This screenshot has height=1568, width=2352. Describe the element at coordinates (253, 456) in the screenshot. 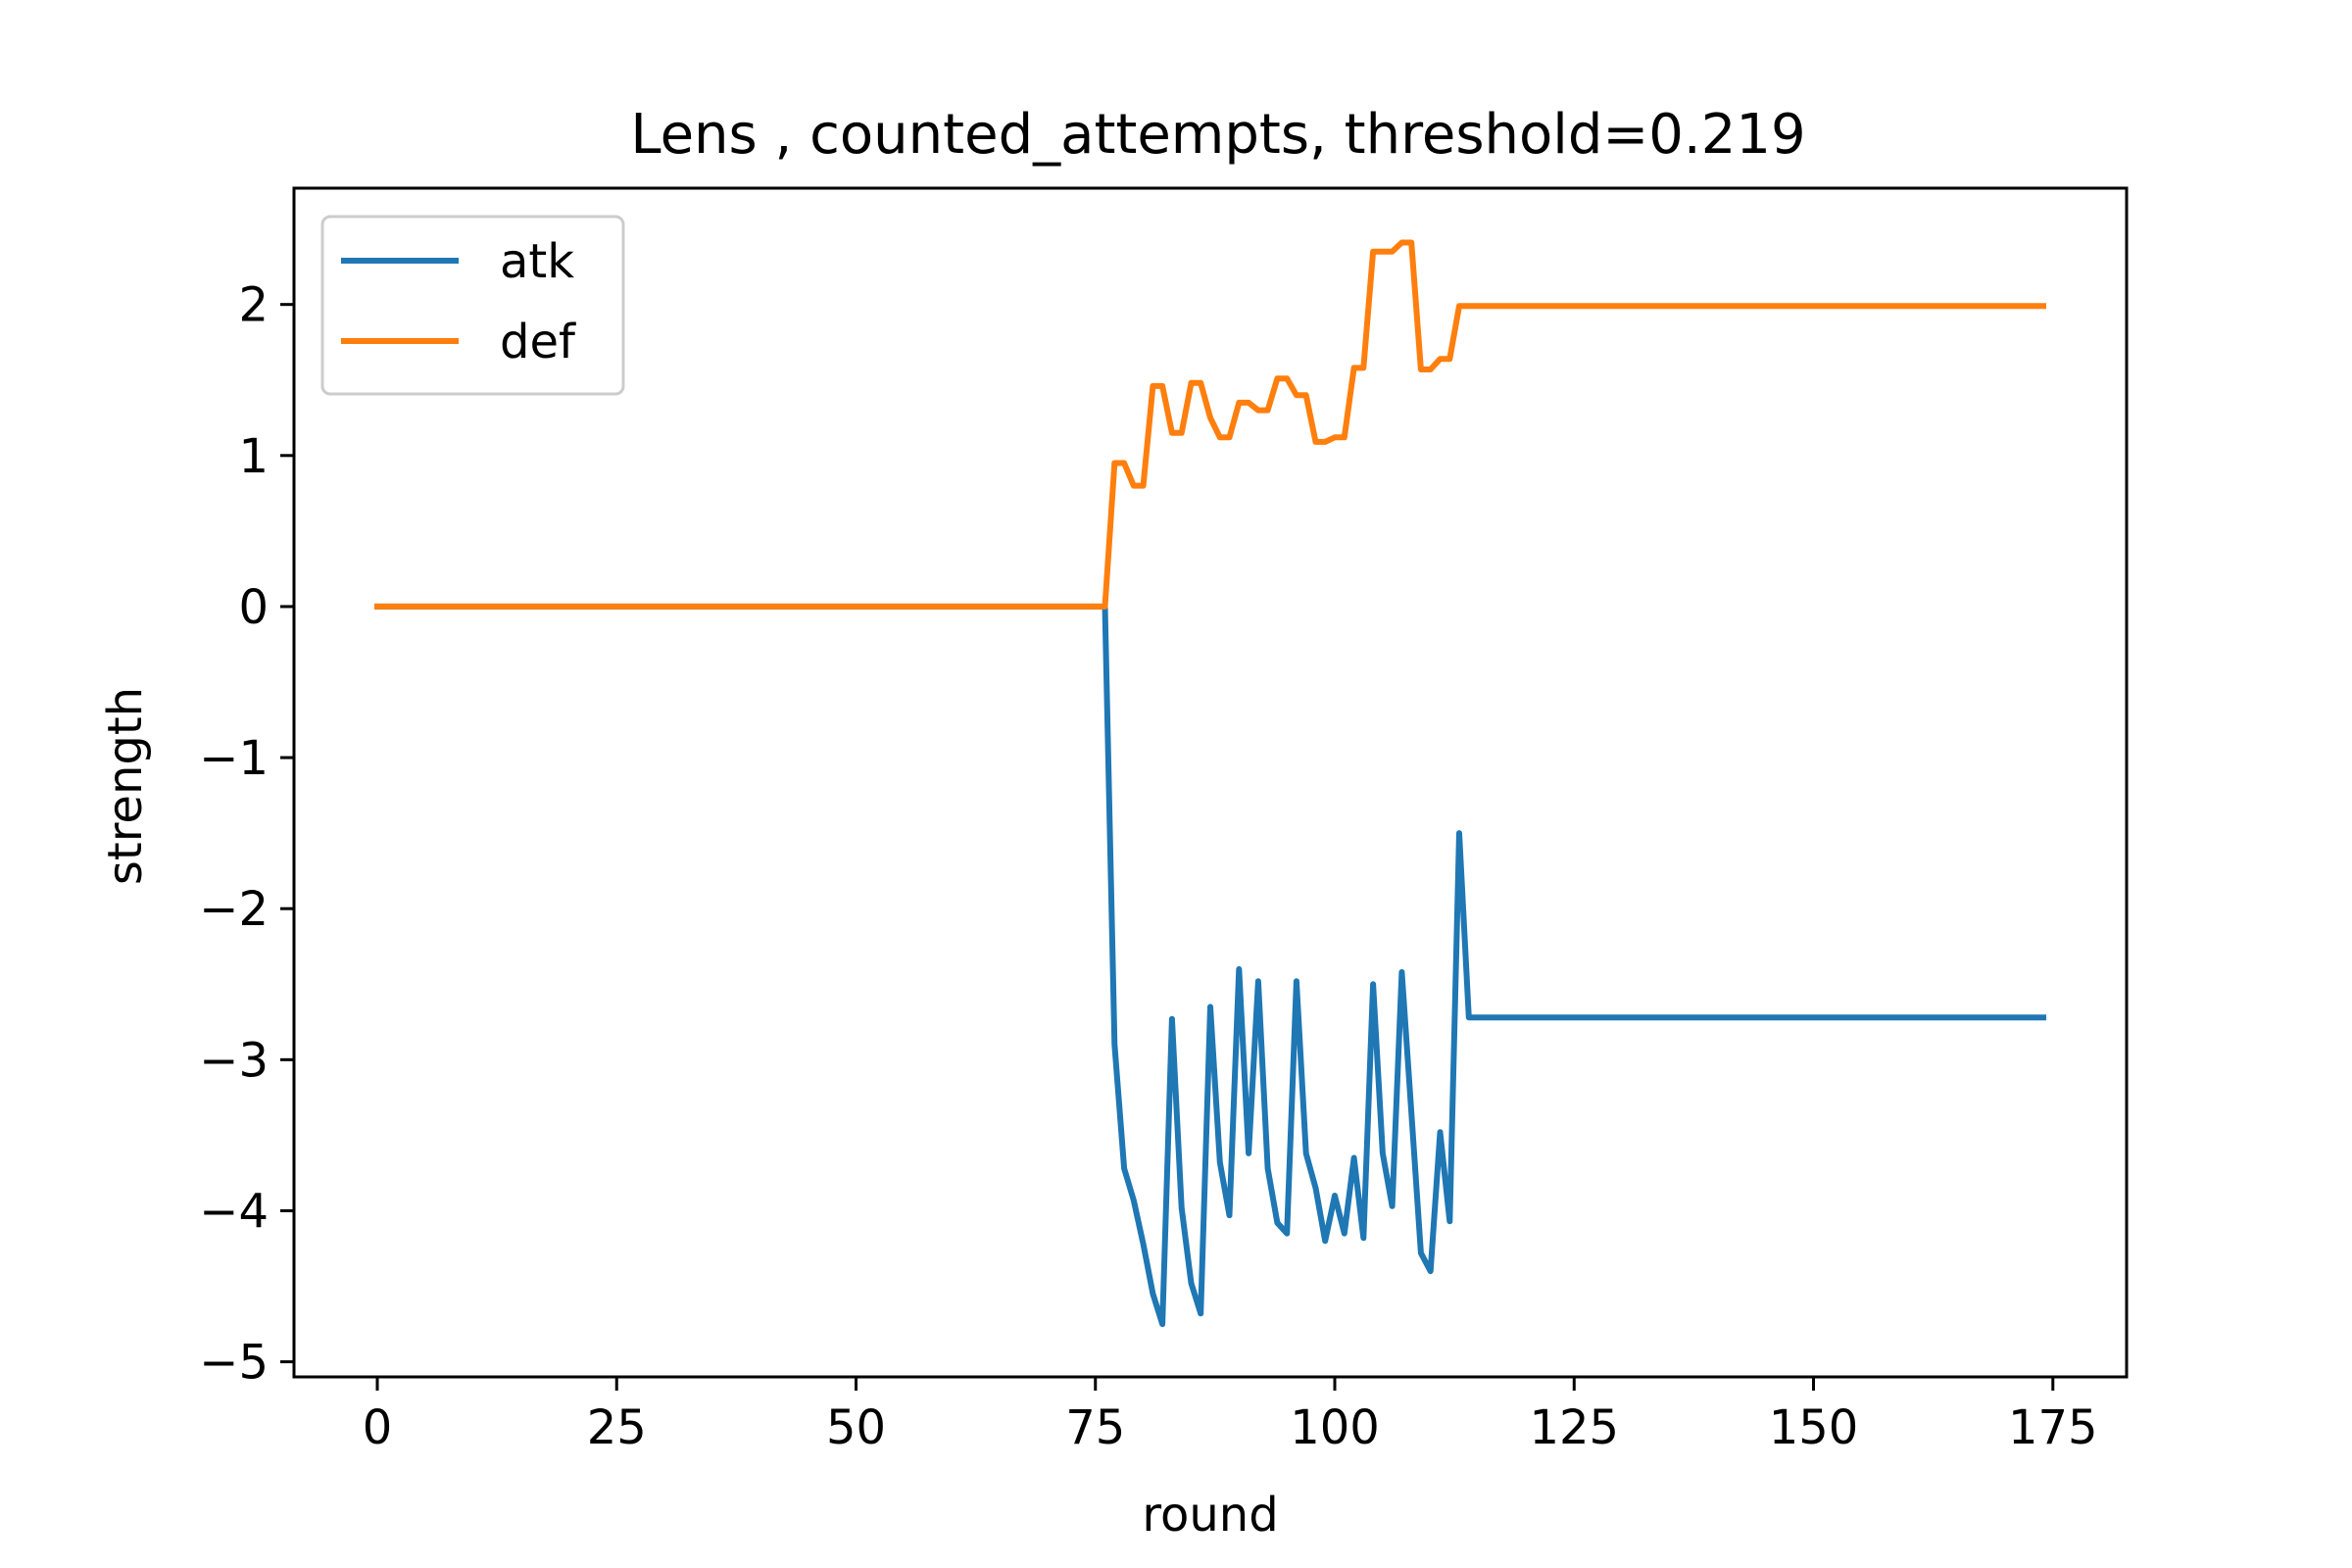

I see `y-tick-label: 1` at that location.